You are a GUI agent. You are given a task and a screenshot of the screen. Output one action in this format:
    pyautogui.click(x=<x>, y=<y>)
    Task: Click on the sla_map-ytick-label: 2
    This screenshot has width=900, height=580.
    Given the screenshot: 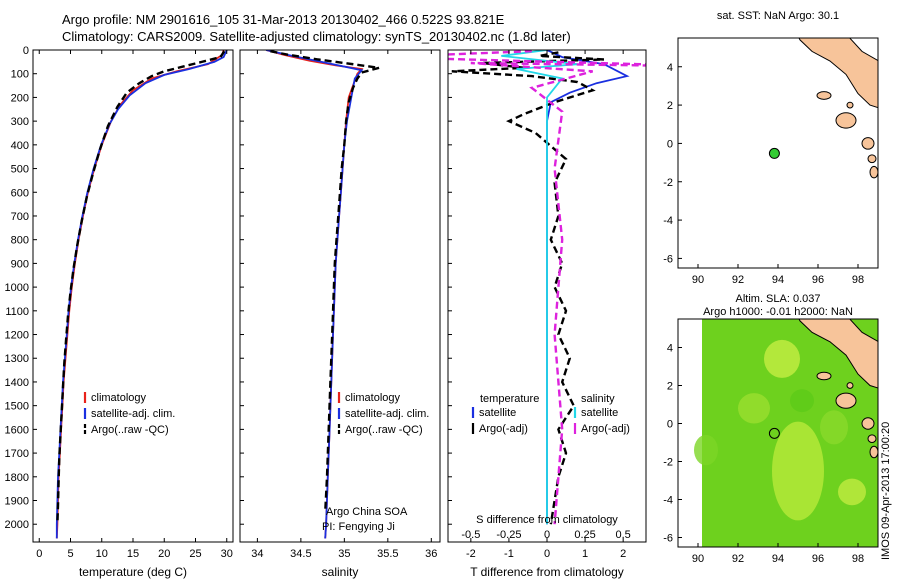 What is the action you would take?
    pyautogui.click(x=670, y=387)
    